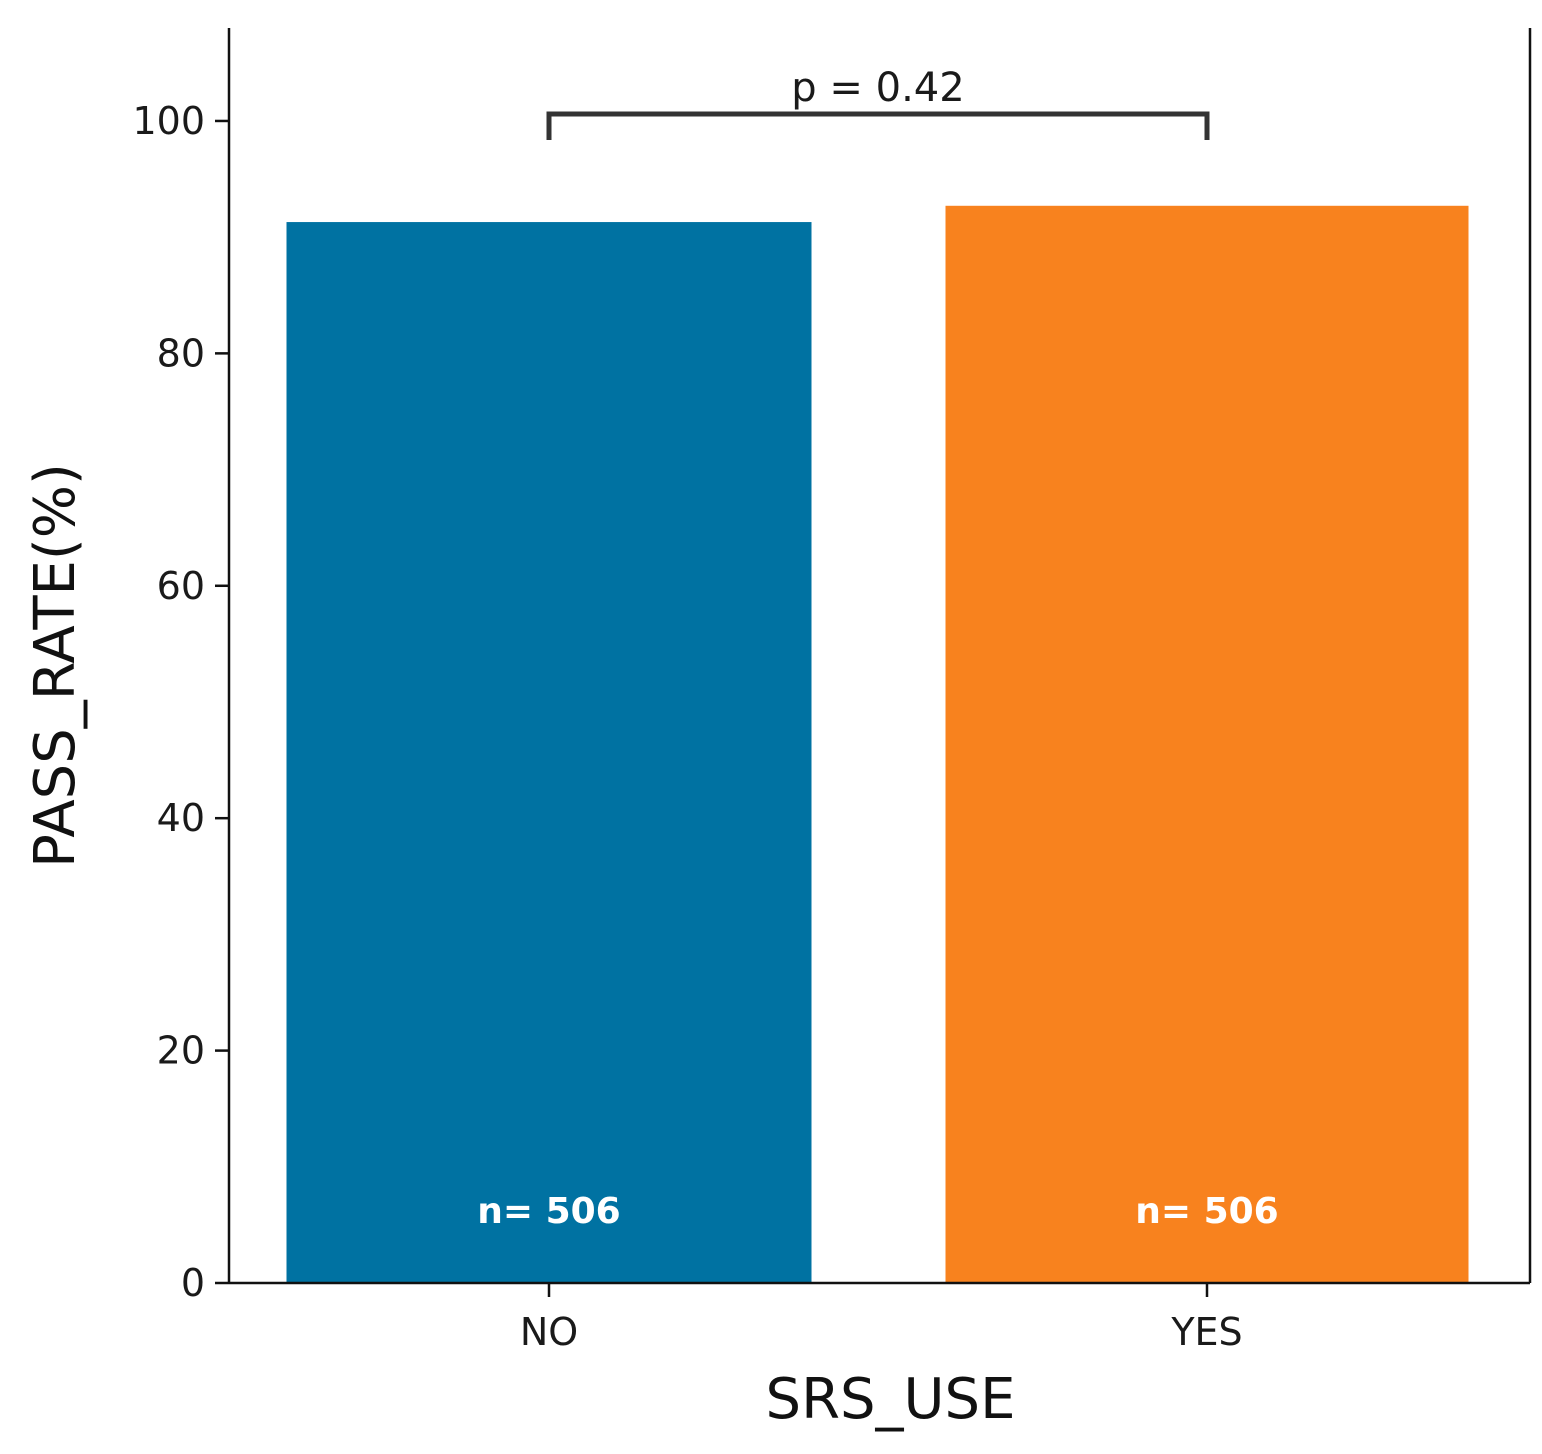 This screenshot has height=1454, width=1542. Describe the element at coordinates (181, 818) in the screenshot. I see `y-tick-label: 40` at that location.